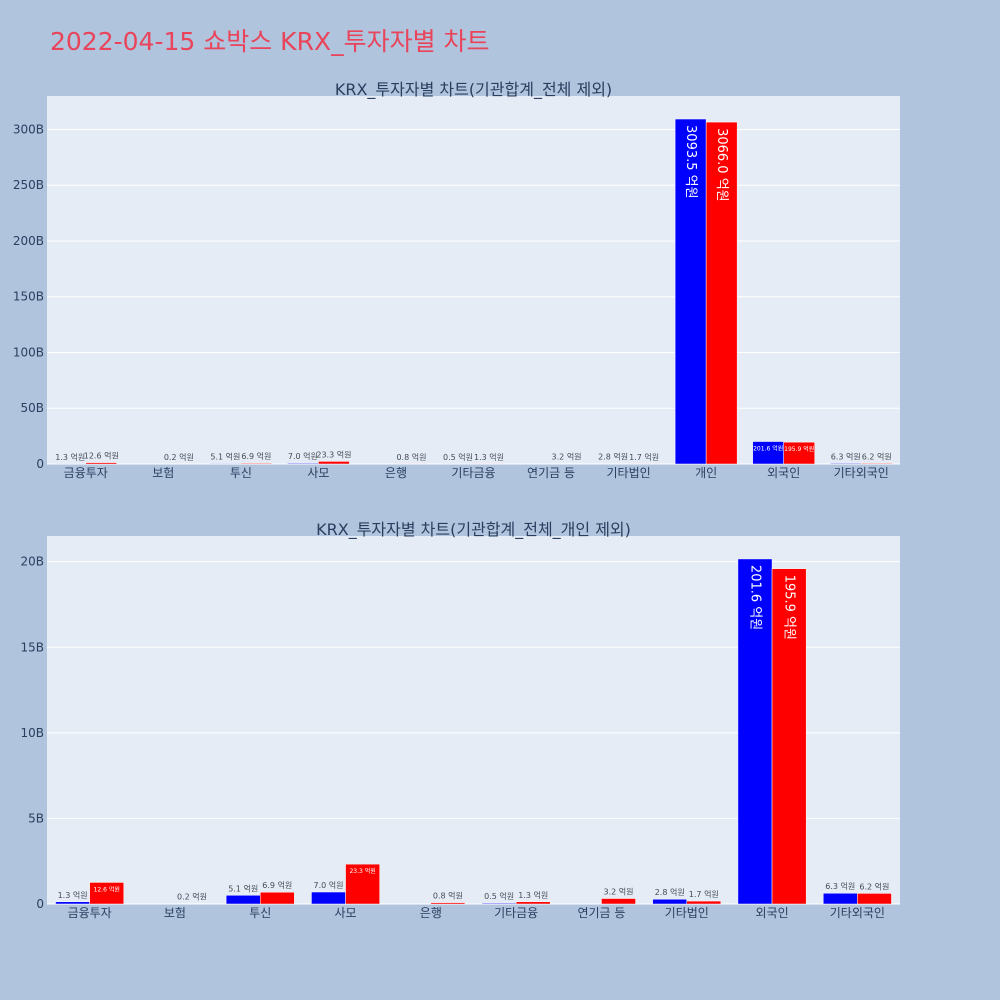  Describe the element at coordinates (690, 162) in the screenshot. I see `data-label: 3093.5 억원` at that location.